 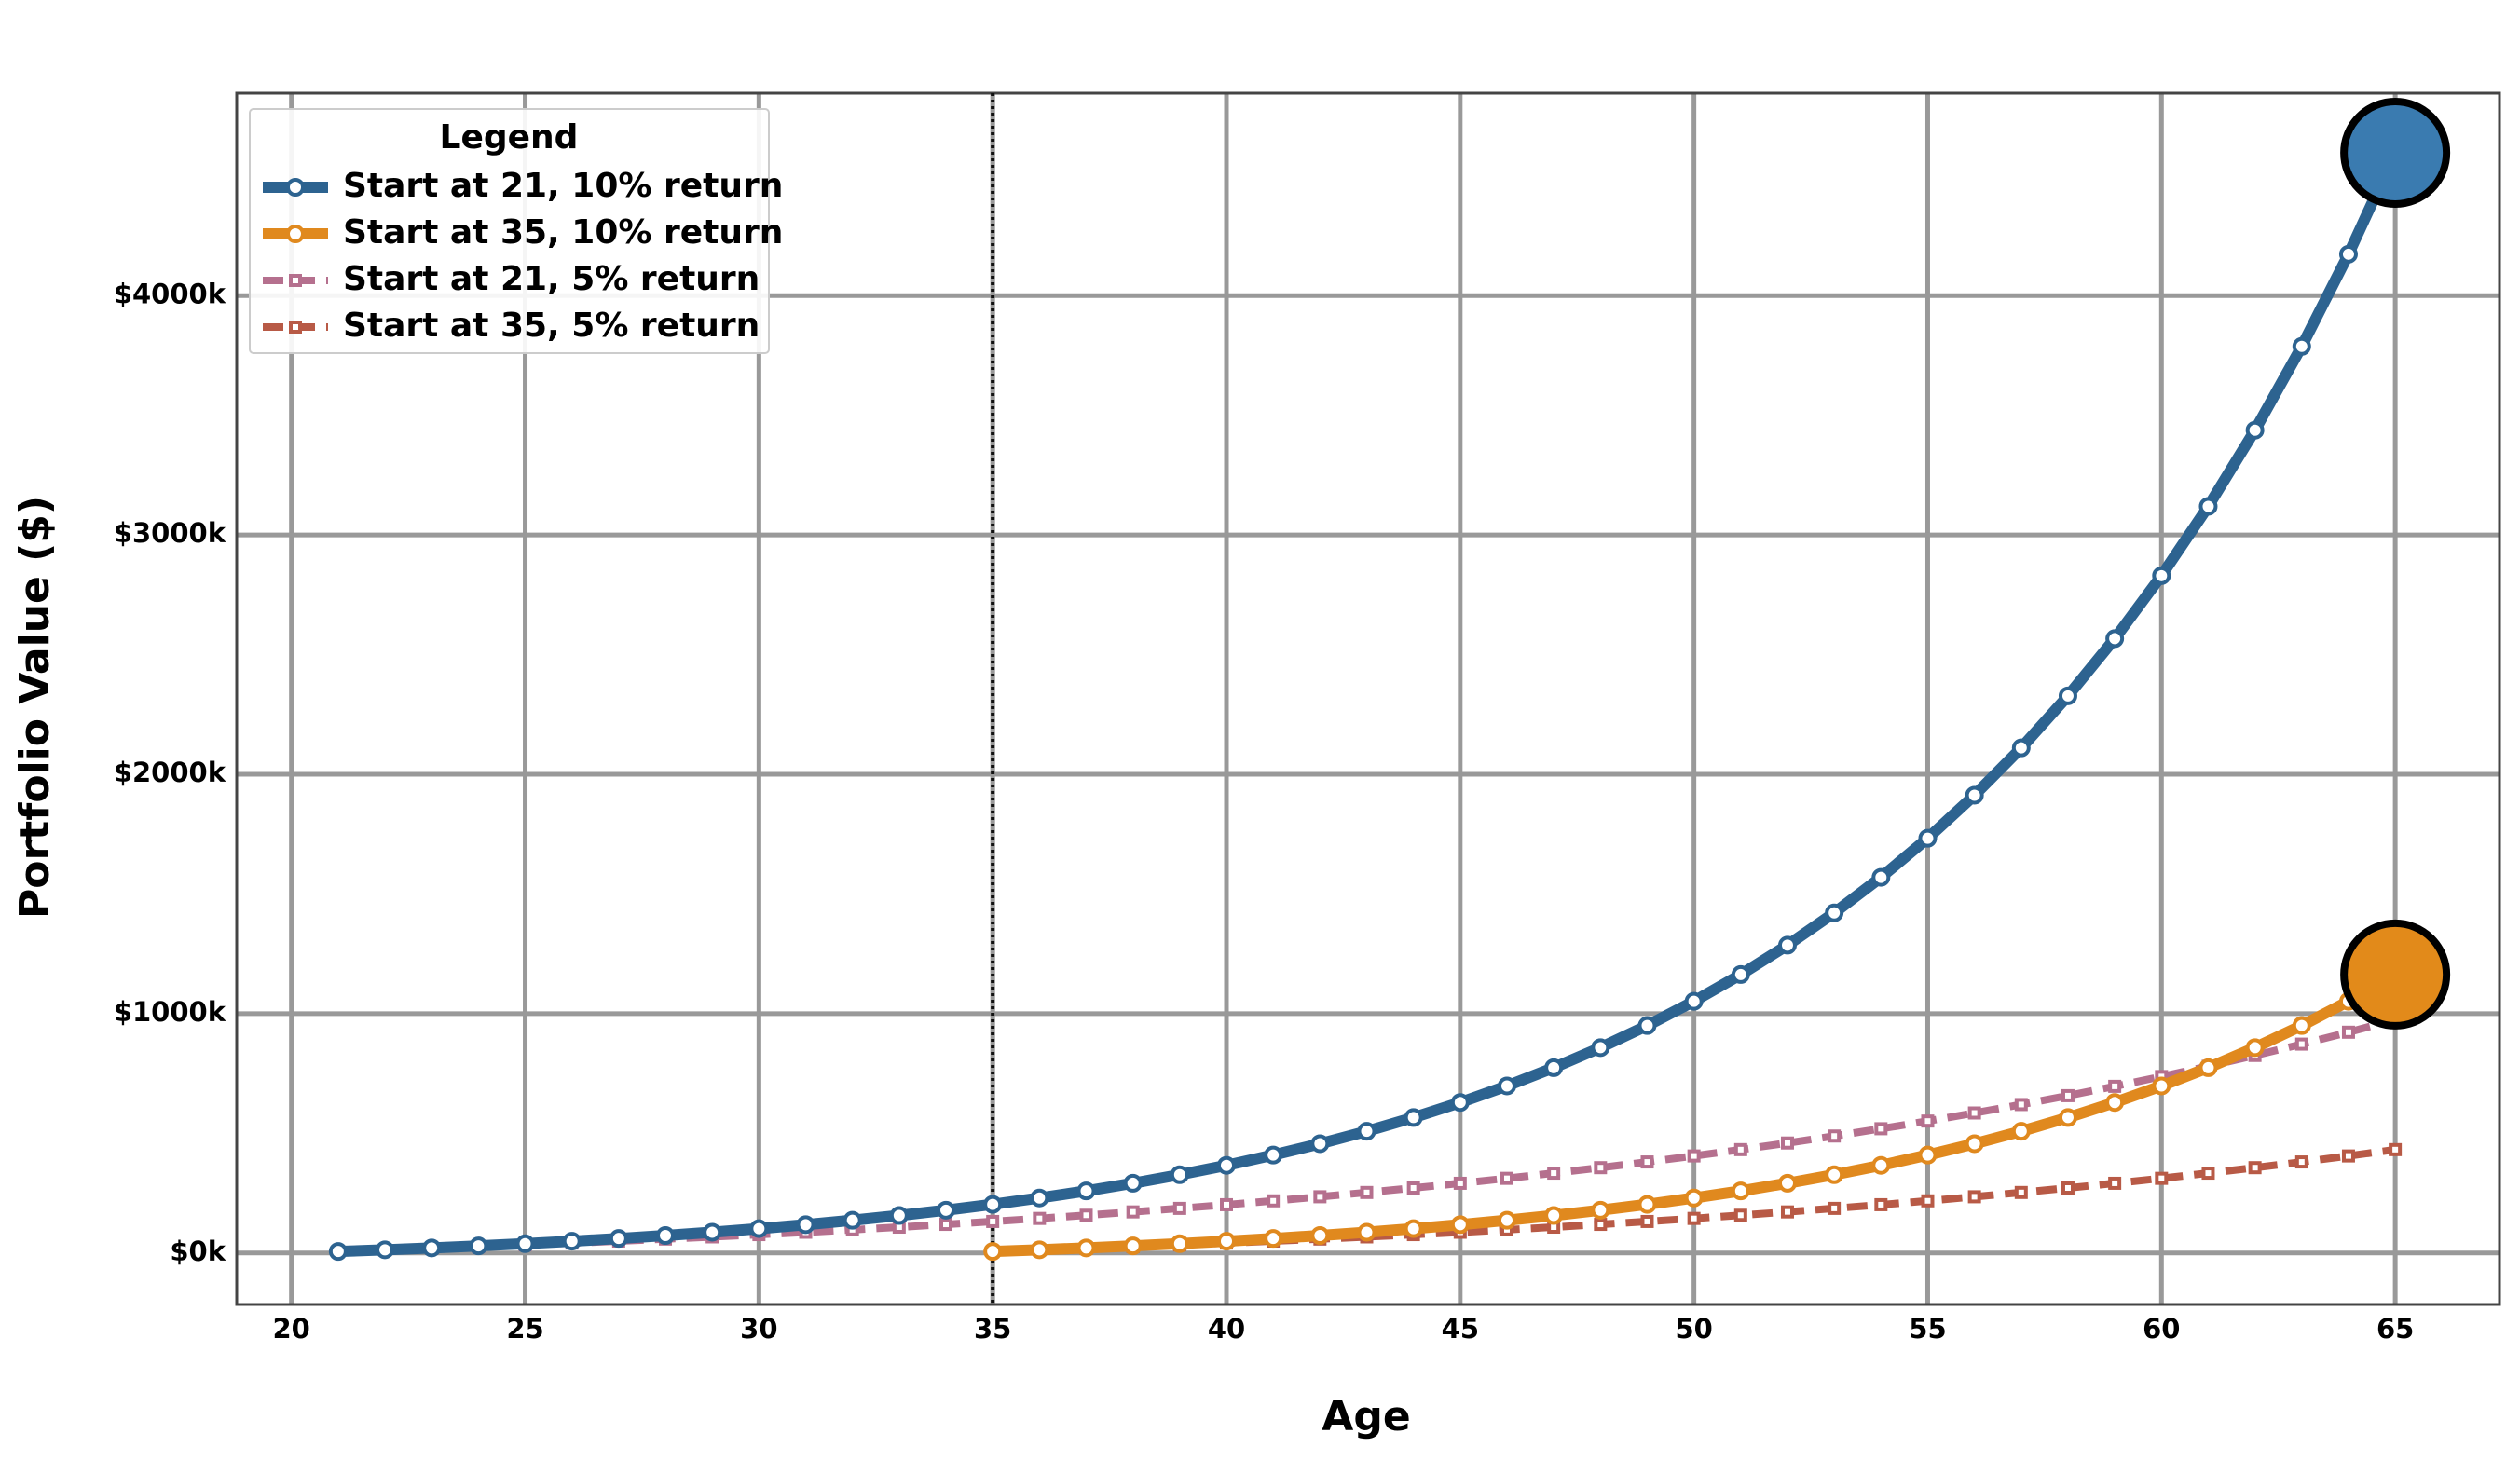 I want to click on y-tick-label: $3000k, so click(x=170, y=533).